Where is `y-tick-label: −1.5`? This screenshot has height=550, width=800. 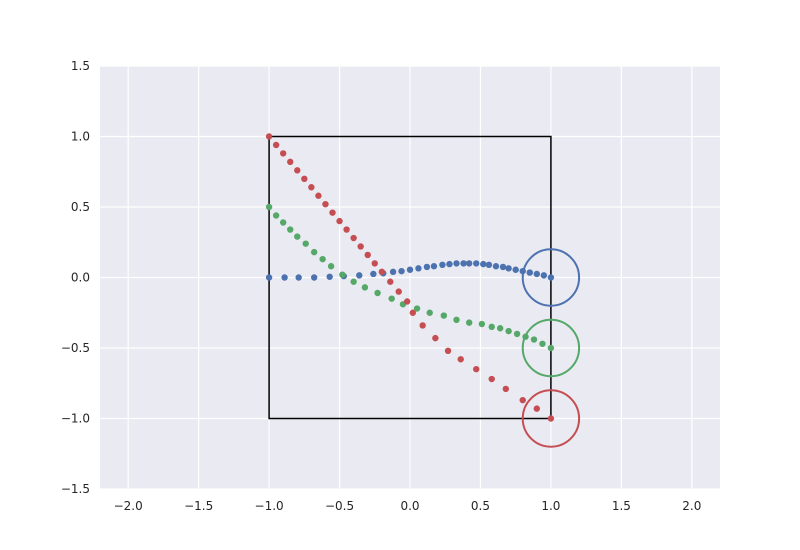
y-tick-label: −1.5 is located at coordinates (75, 489).